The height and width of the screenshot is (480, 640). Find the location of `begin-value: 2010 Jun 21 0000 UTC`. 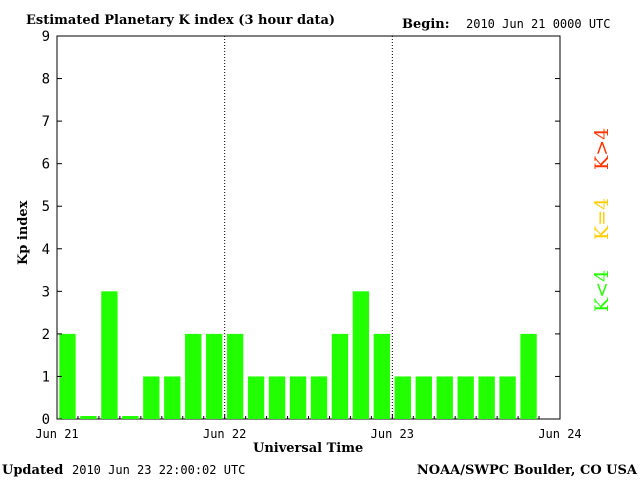

begin-value: 2010 Jun 21 0000 UTC is located at coordinates (538, 24).